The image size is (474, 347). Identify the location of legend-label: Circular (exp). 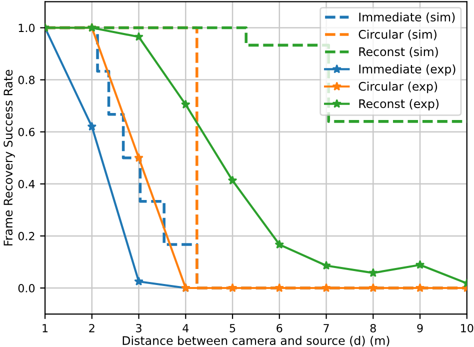
(398, 88).